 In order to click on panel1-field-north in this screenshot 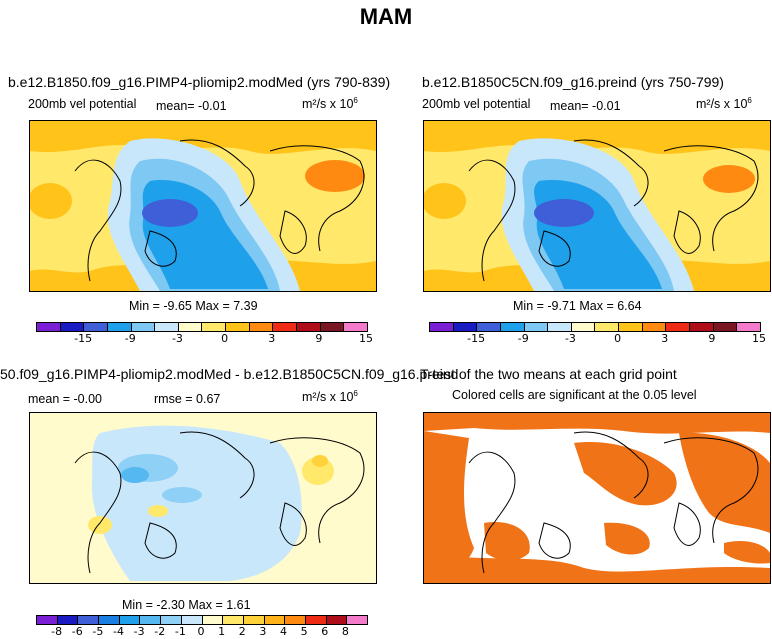, I will do `click(203, 137)`.